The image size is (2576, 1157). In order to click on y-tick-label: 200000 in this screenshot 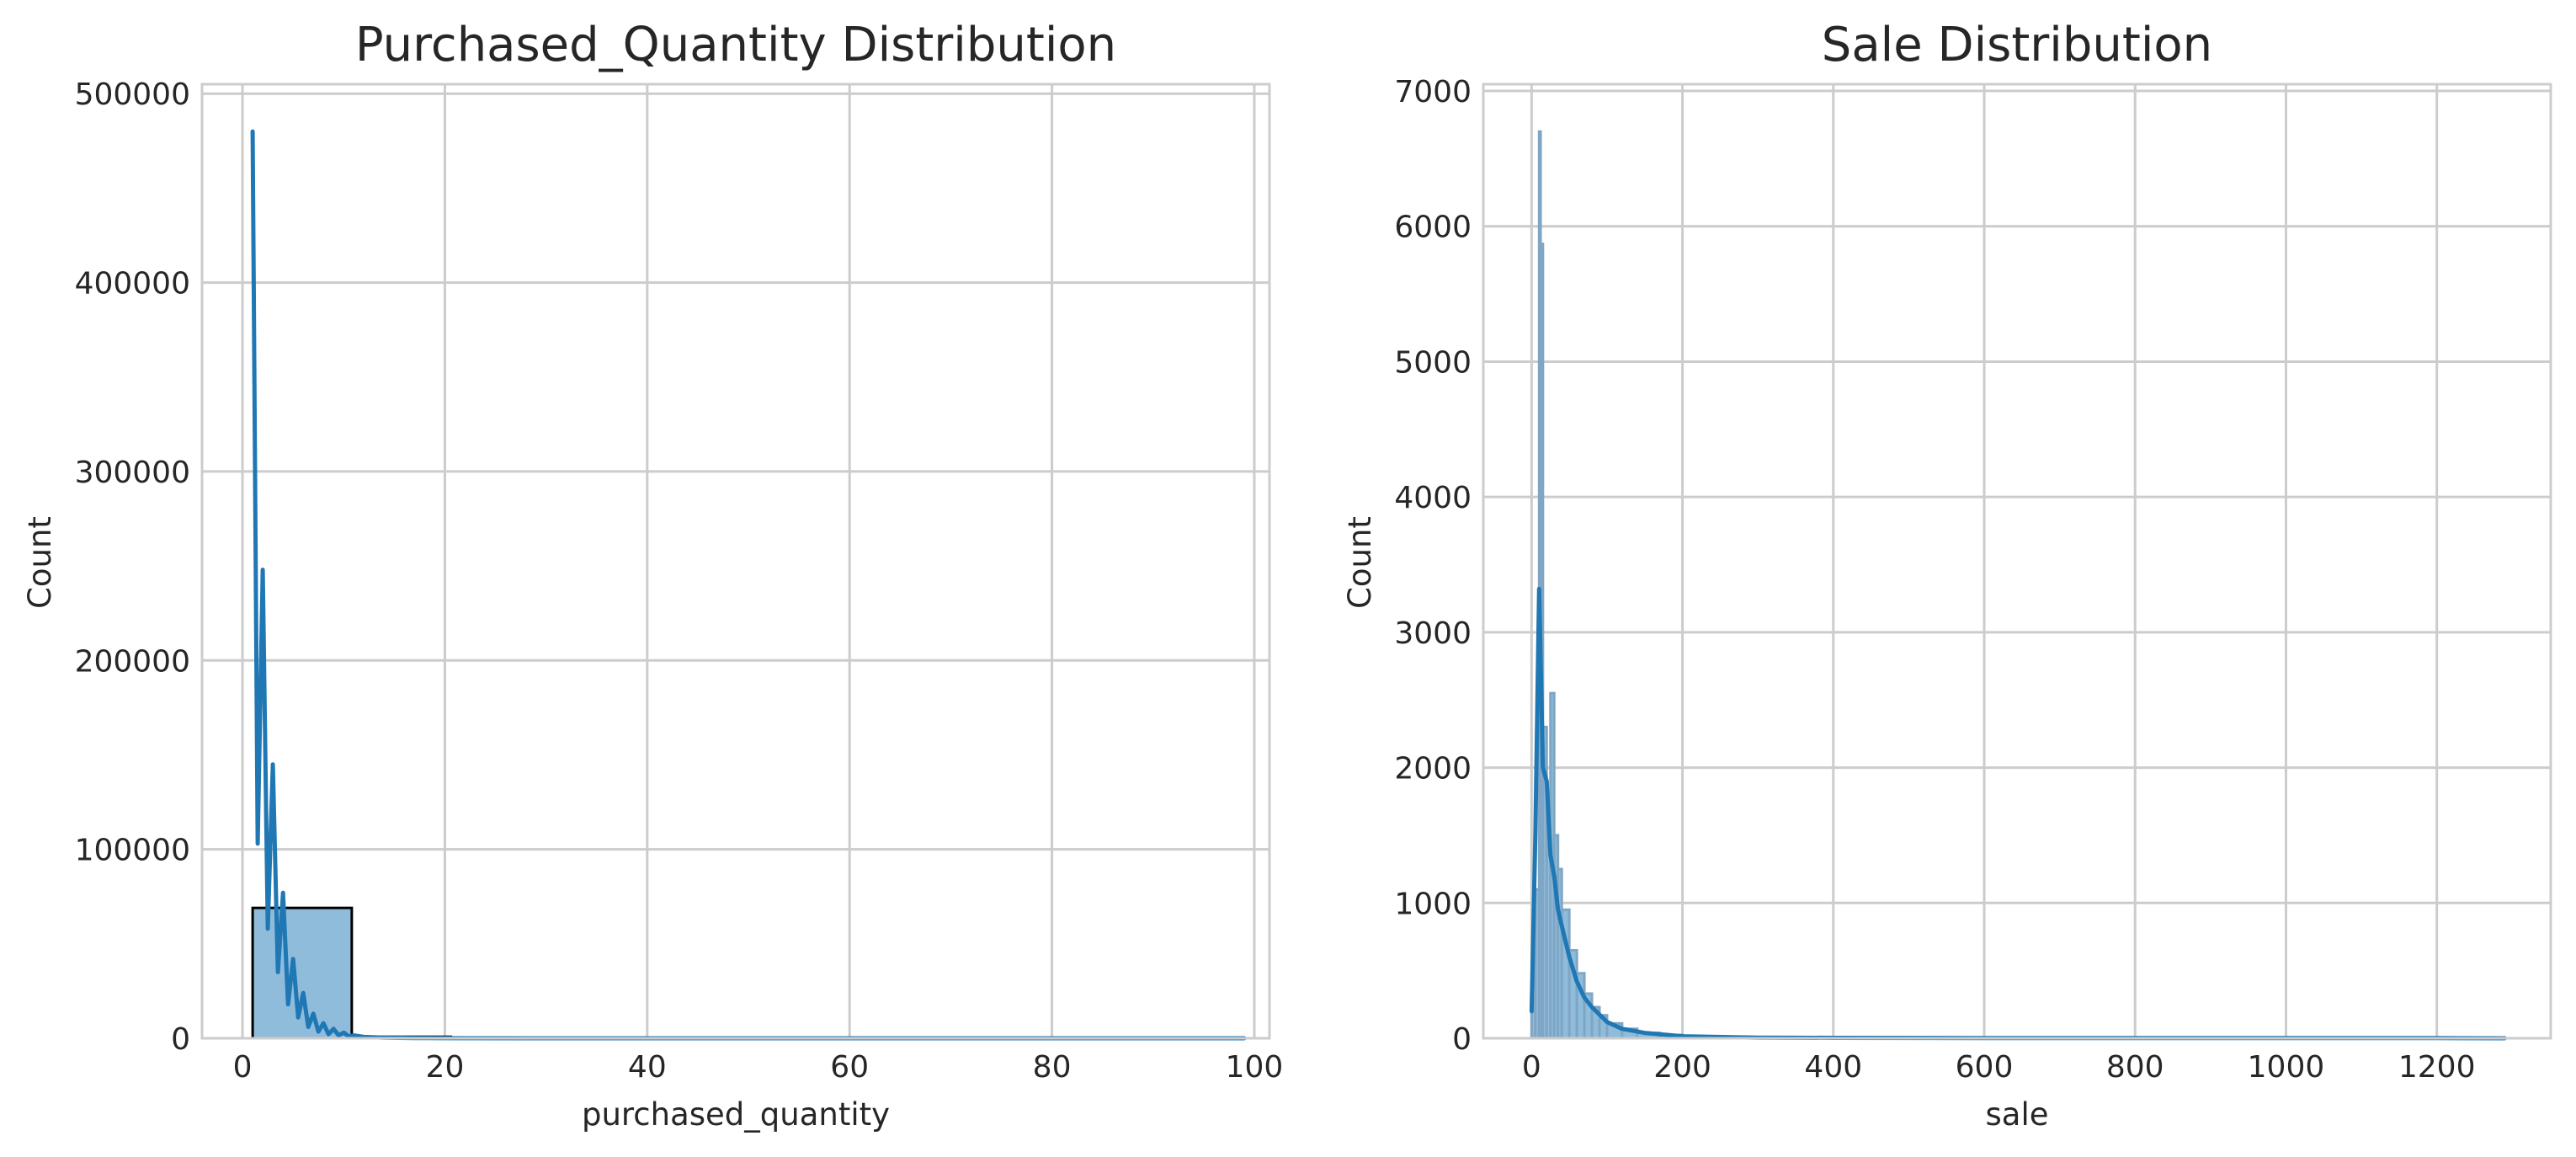, I will do `click(132, 661)`.